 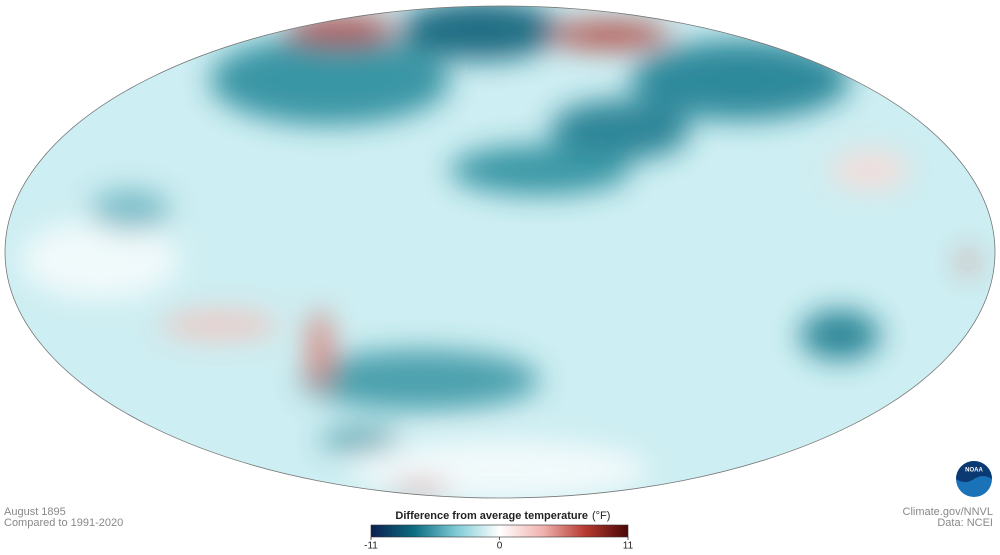 What do you see at coordinates (499, 531) in the screenshot?
I see `color-bar` at bounding box center [499, 531].